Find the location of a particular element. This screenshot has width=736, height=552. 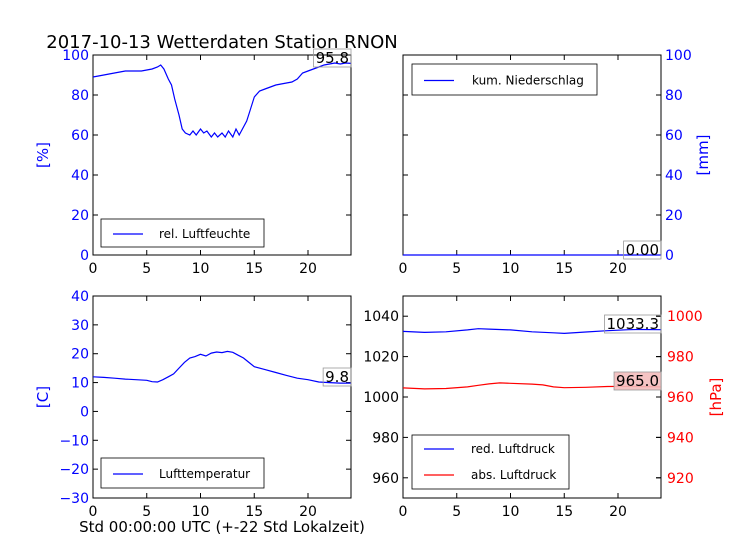

humidity-x-tick-label: 10 is located at coordinates (201, 269).